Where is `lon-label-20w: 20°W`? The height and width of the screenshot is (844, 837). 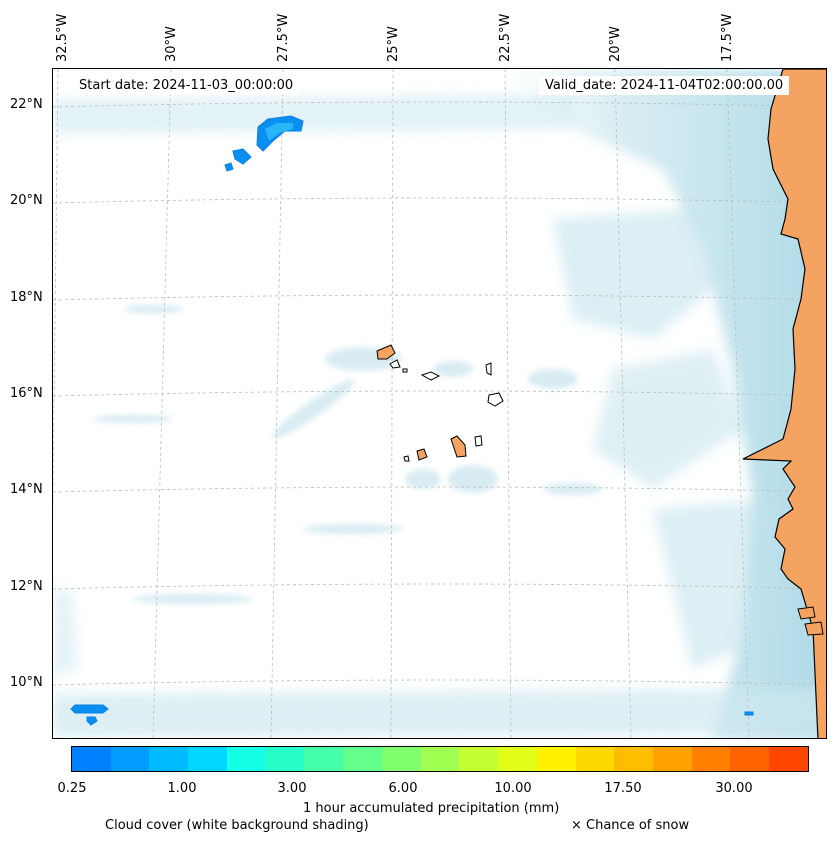 lon-label-20w: 20°W is located at coordinates (615, 44).